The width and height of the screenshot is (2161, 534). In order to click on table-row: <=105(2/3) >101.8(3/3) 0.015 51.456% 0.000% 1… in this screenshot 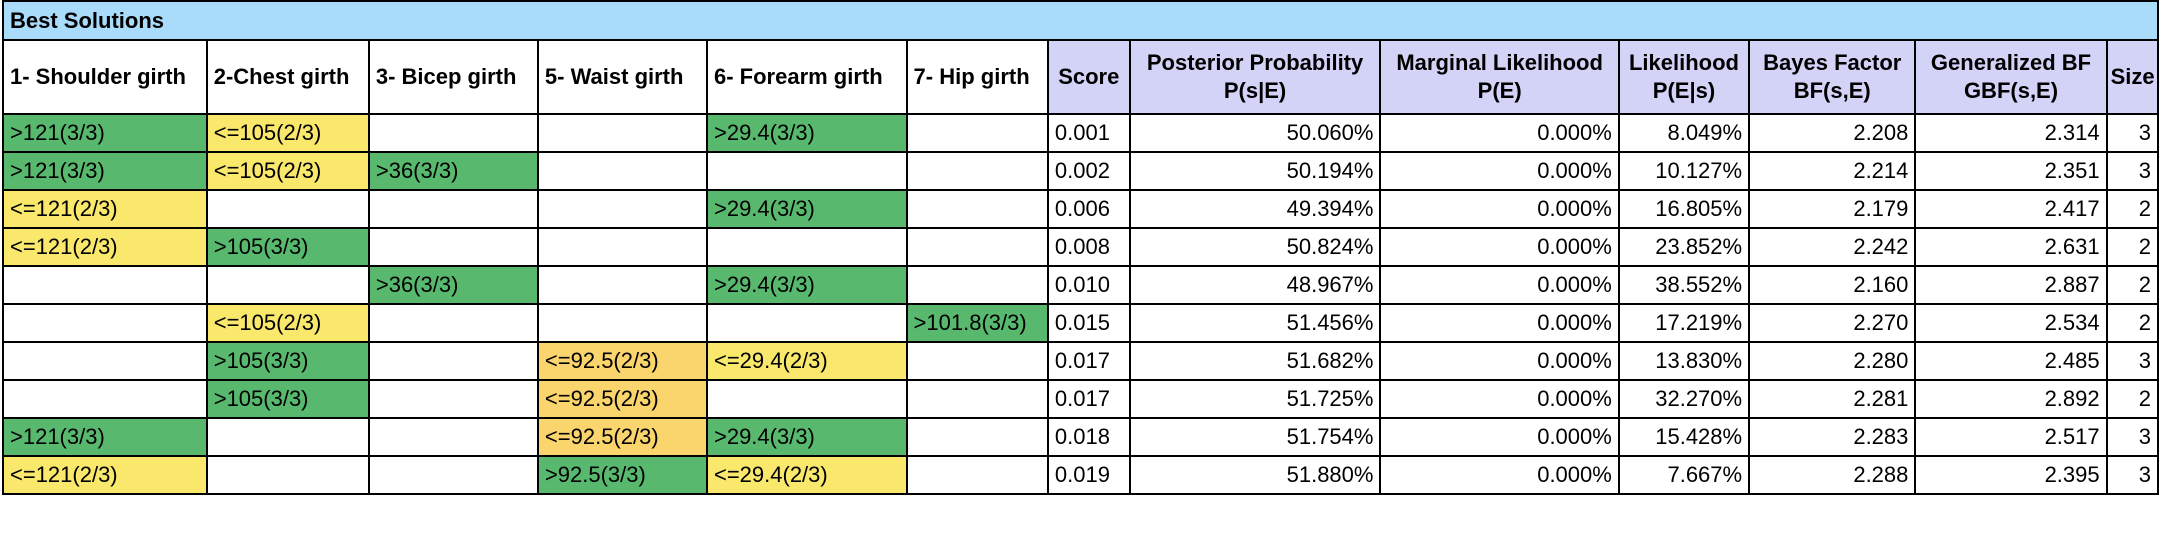, I will do `click(1081, 323)`.